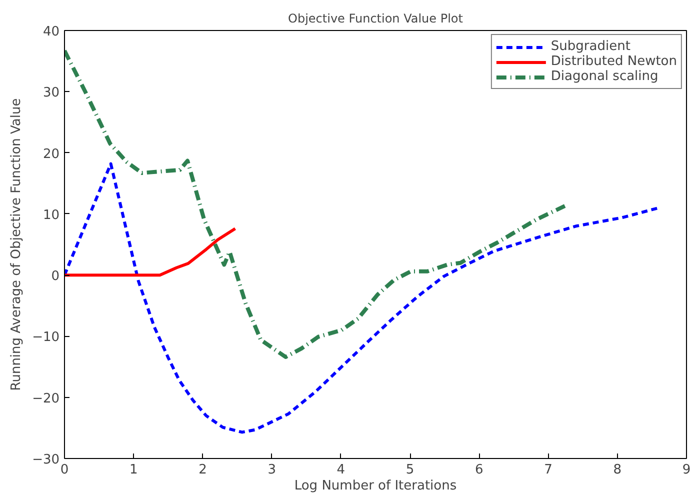  I want to click on y-tick-label: 0, so click(55, 276).